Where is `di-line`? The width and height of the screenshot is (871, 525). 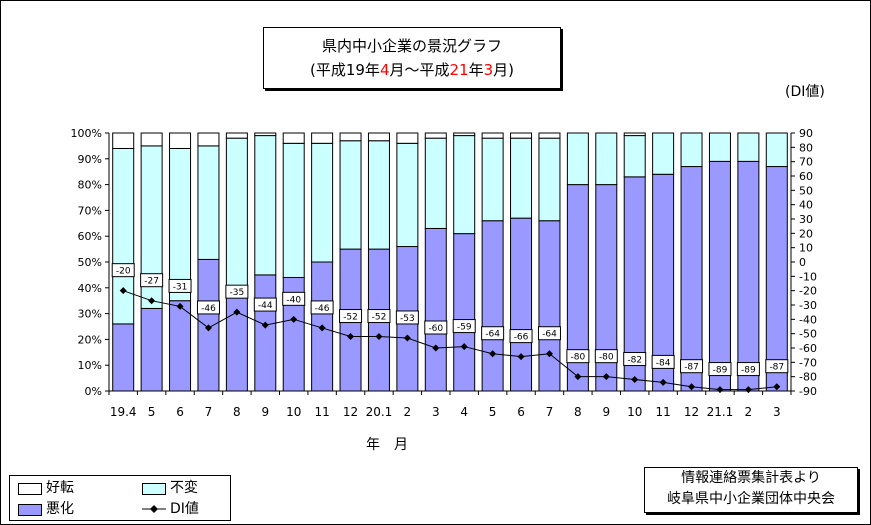 di-line is located at coordinates (450, 340).